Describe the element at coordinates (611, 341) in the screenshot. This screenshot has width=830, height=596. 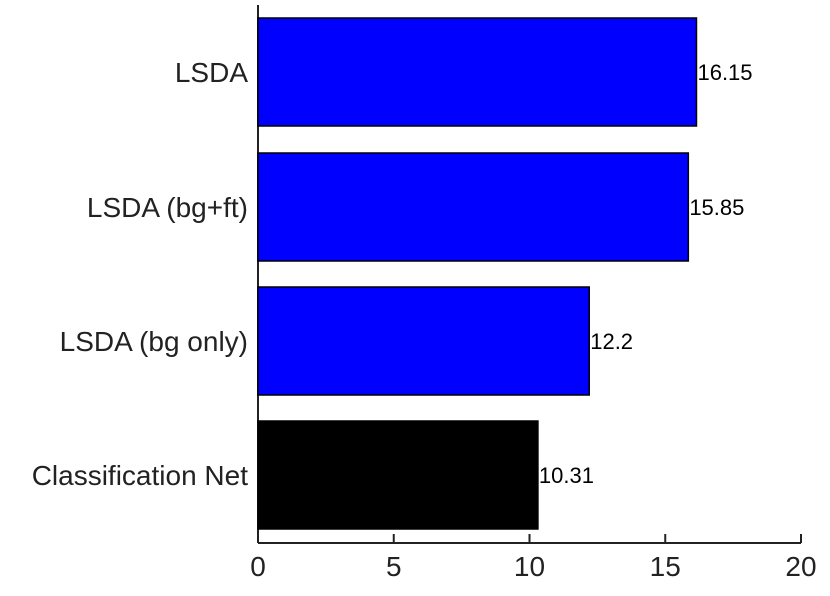
I see `value-label-2: 12.2` at that location.